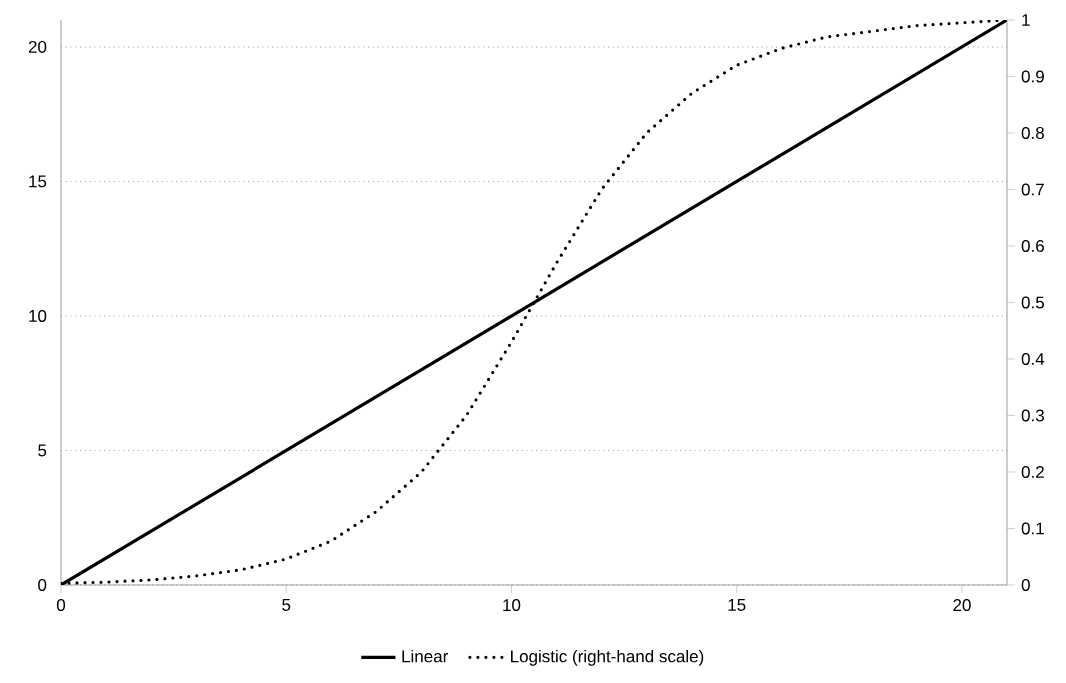 The width and height of the screenshot is (1066, 683). What do you see at coordinates (607, 657) in the screenshot?
I see `legend-label: Logistic (right-hand scale)` at bounding box center [607, 657].